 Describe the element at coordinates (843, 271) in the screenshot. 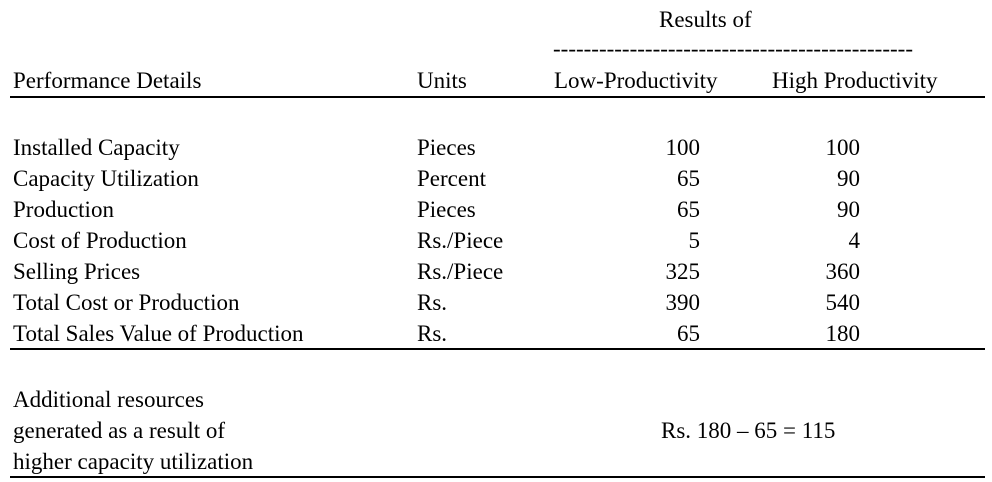

I see `row-high-value: 360` at that location.